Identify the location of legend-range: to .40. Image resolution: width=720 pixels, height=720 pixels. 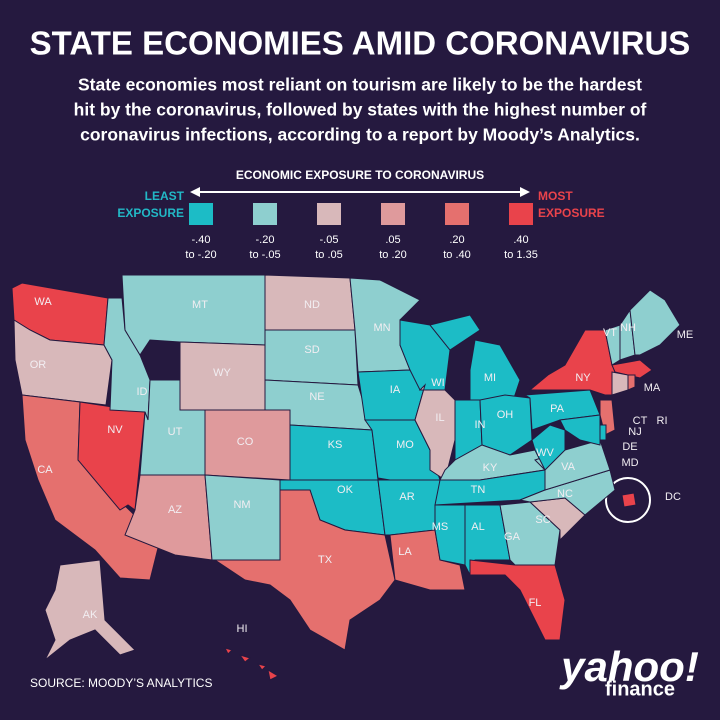
(457, 255).